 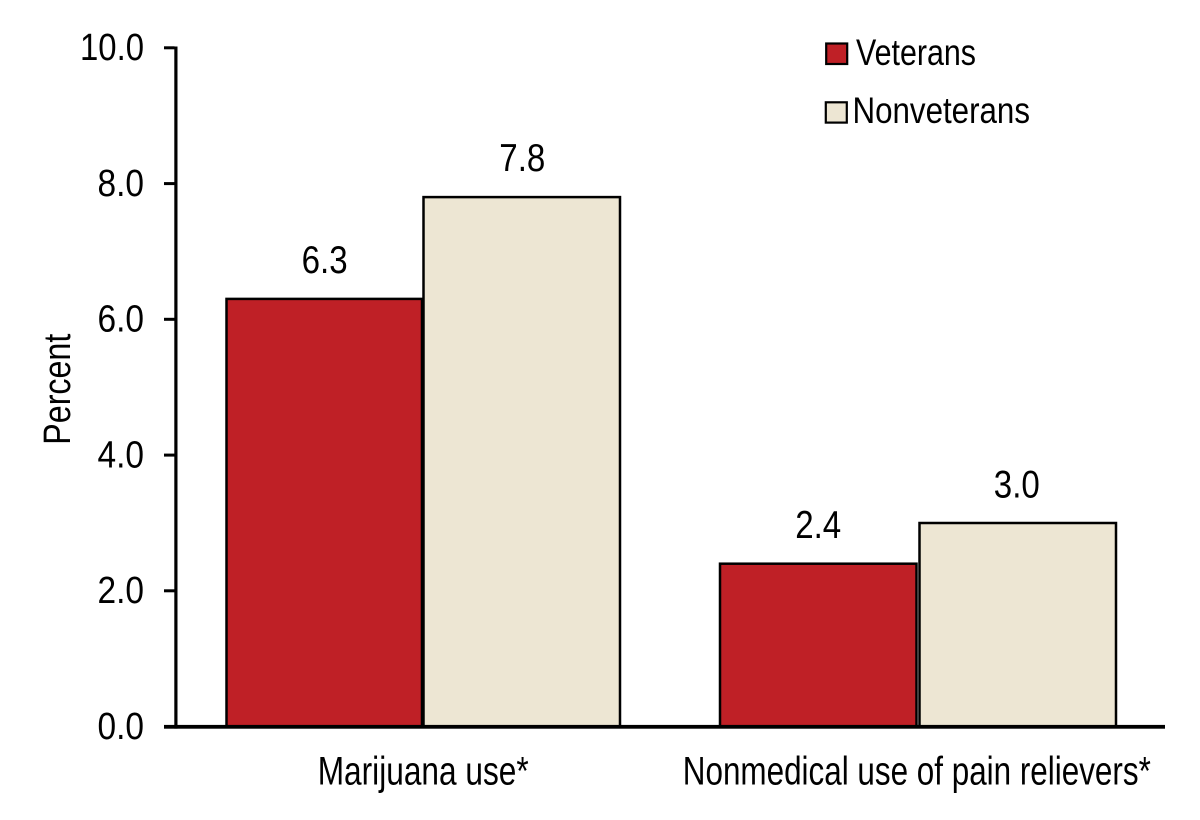 What do you see at coordinates (916, 52) in the screenshot?
I see `svg-text: Veterans` at bounding box center [916, 52].